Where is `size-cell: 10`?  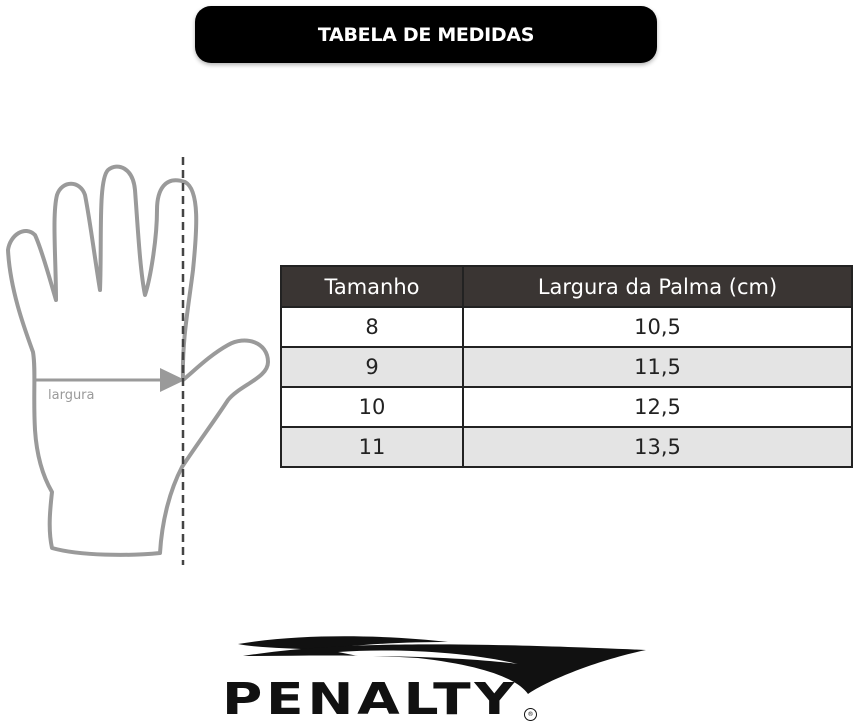 size-cell: 10 is located at coordinates (372, 407).